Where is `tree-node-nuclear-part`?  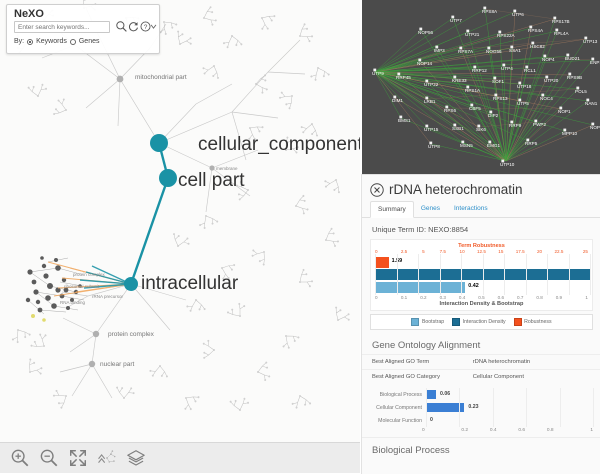
tree-node-nuclear-part is located at coordinates (92, 364).